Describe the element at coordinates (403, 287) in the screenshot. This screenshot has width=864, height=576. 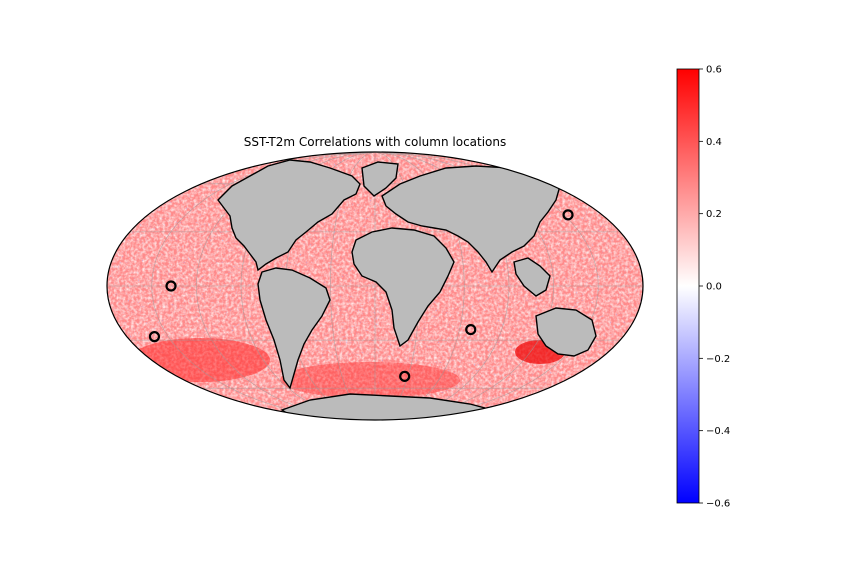
I see `africa` at that location.